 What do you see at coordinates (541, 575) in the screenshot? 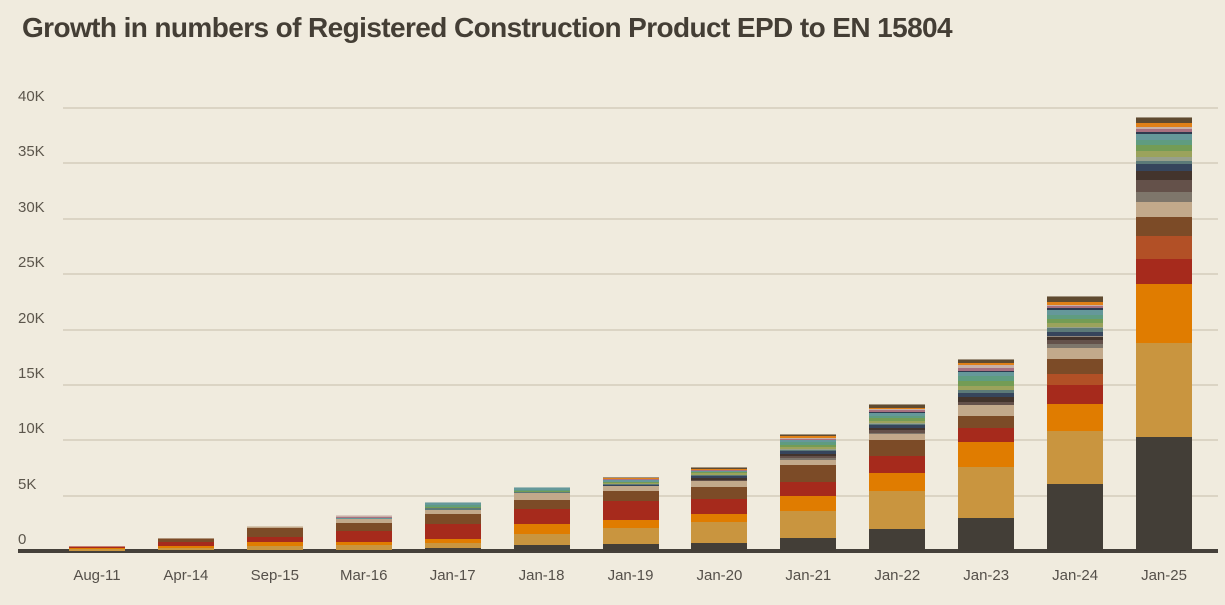
I see `x-axis-label-jan-18: Jan-18` at bounding box center [541, 575].